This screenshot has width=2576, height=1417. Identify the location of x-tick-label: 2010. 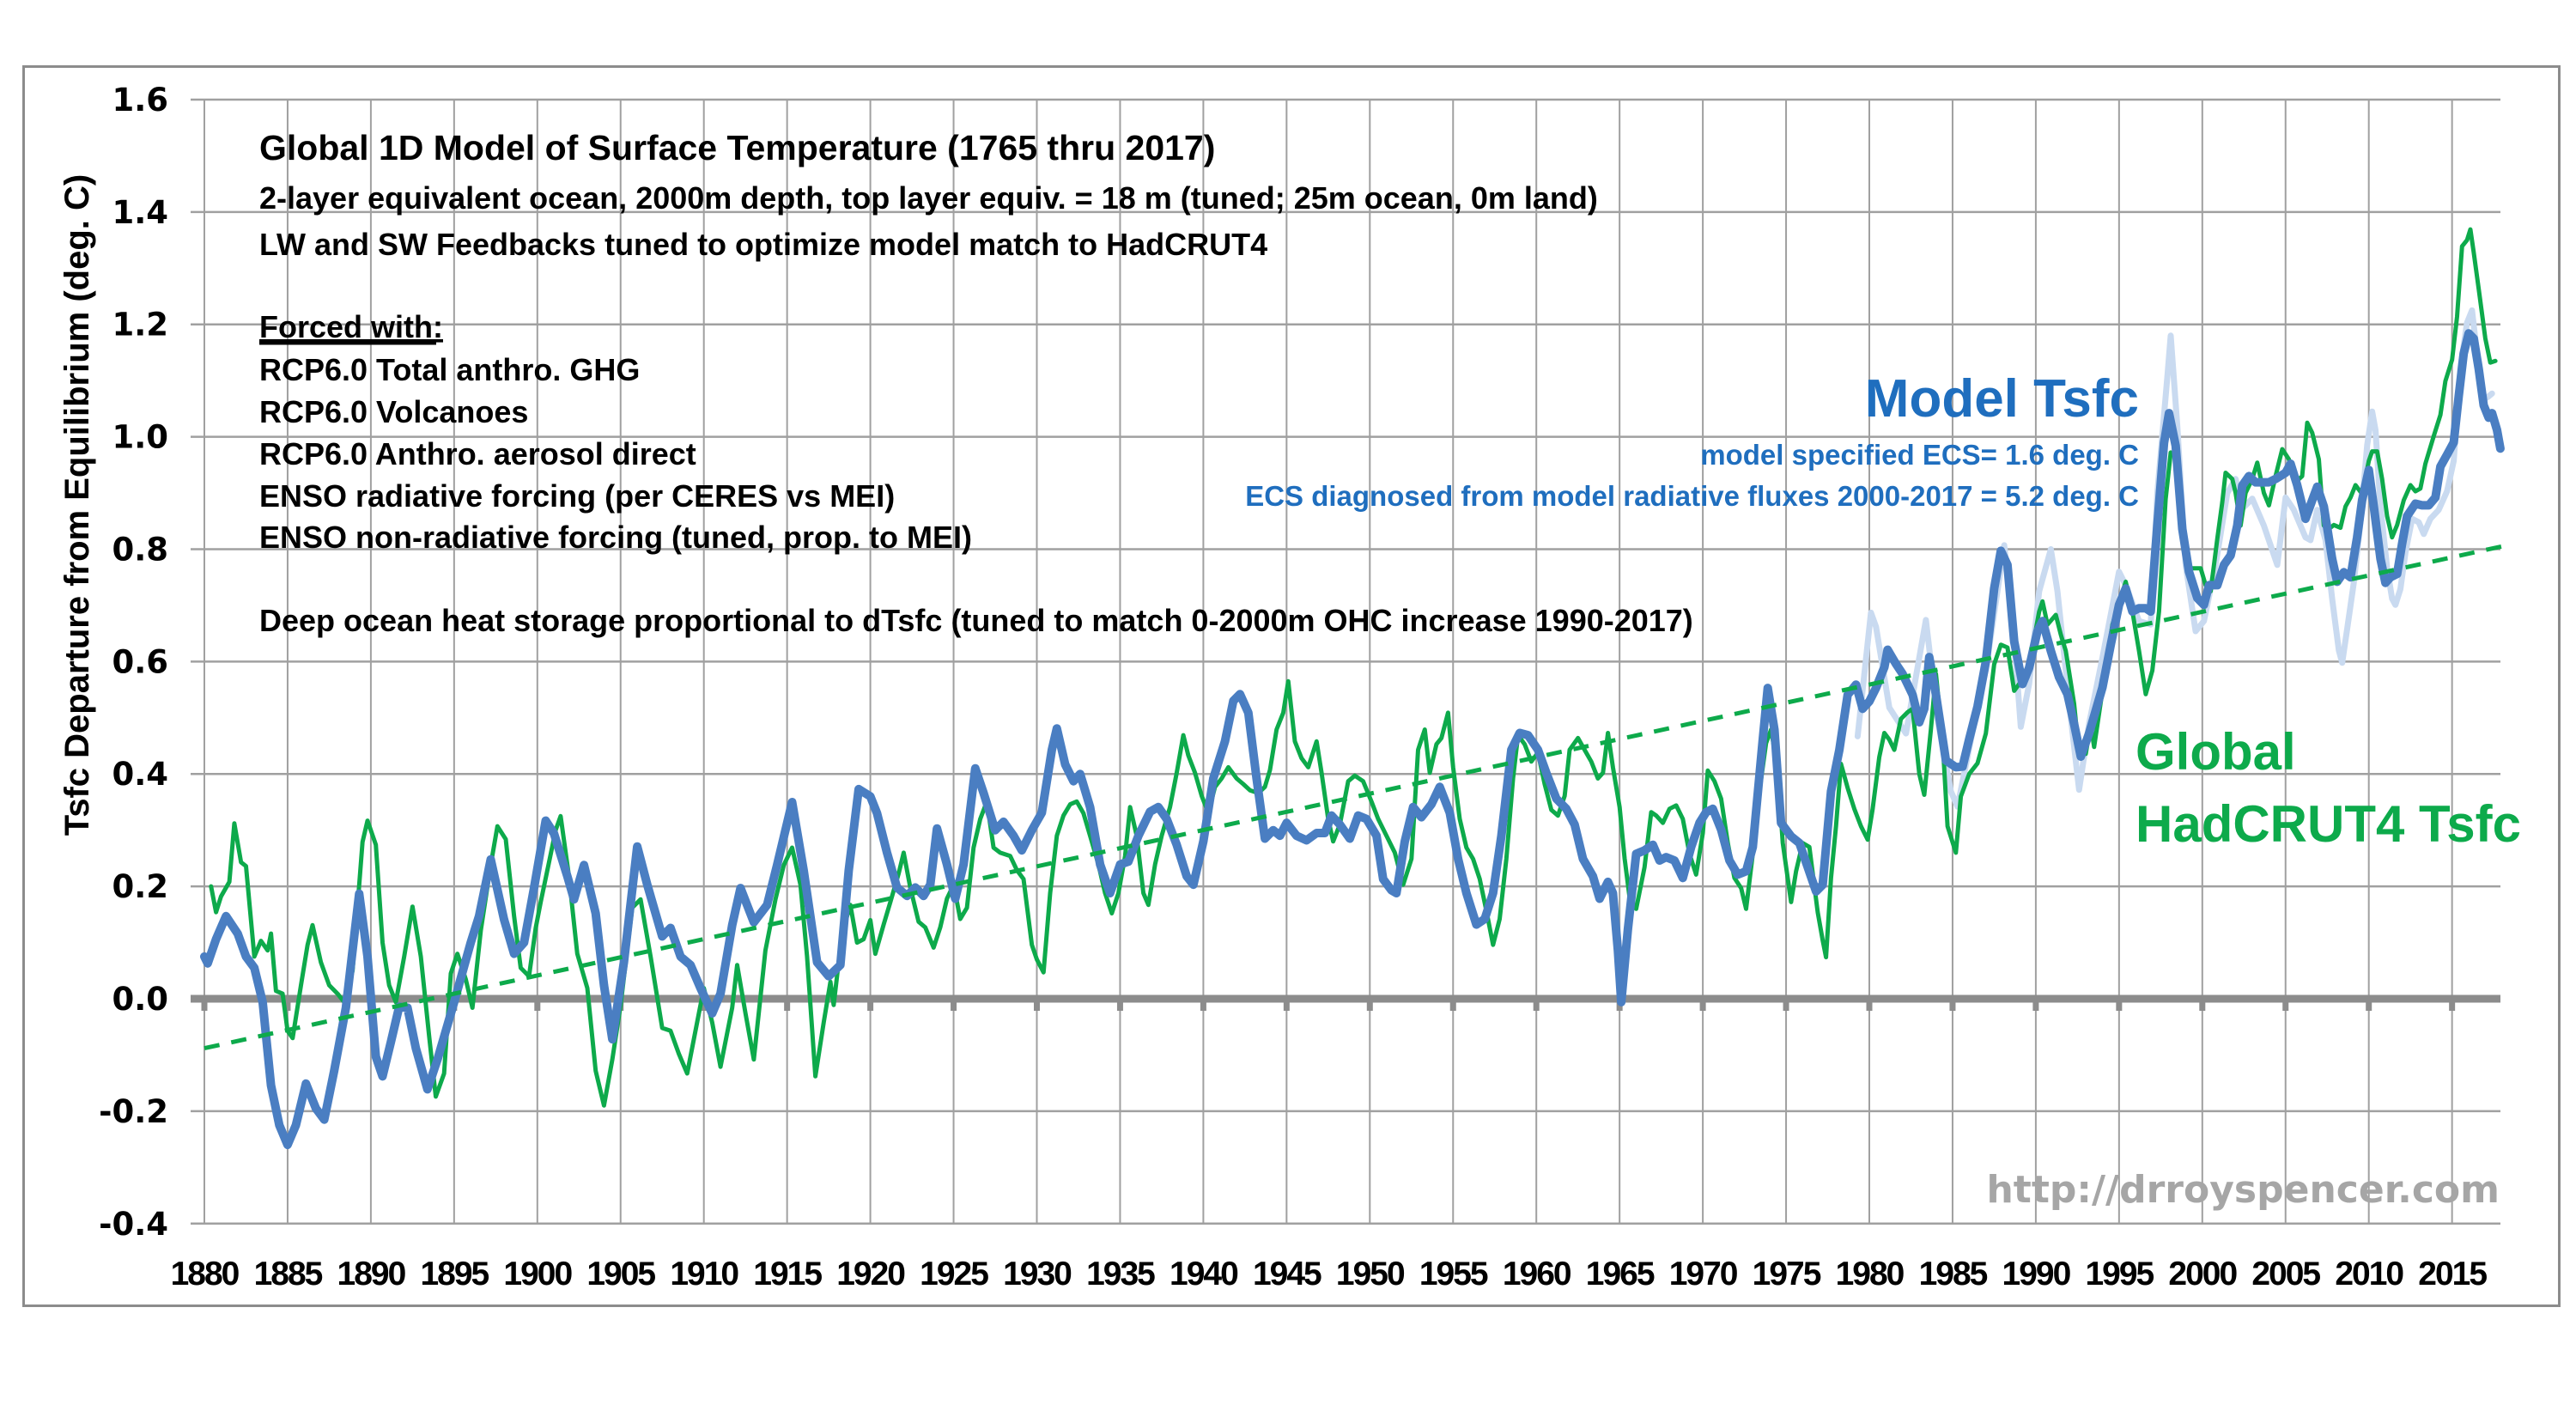
(2369, 1274).